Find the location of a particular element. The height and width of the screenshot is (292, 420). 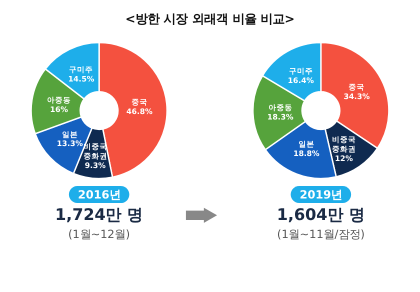

data-label: 16% is located at coordinates (59, 109).